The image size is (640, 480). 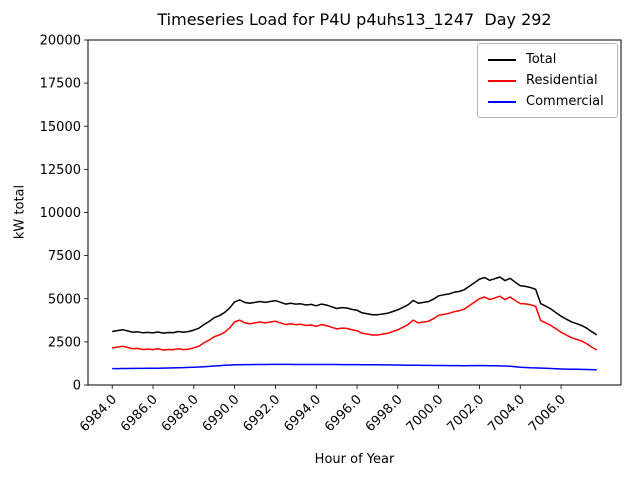 What do you see at coordinates (180, 413) in the screenshot?
I see `x-tick-label: 6988.0` at bounding box center [180, 413].